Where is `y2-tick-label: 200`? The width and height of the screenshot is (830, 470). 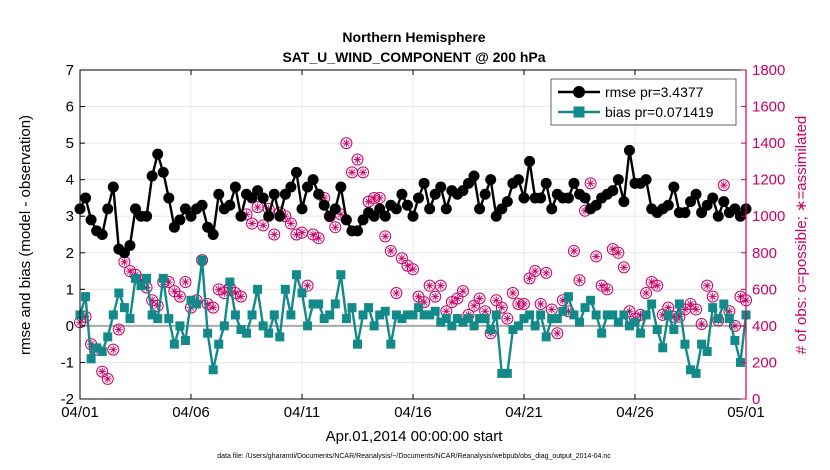
y2-tick-label: 200 is located at coordinates (764, 362).